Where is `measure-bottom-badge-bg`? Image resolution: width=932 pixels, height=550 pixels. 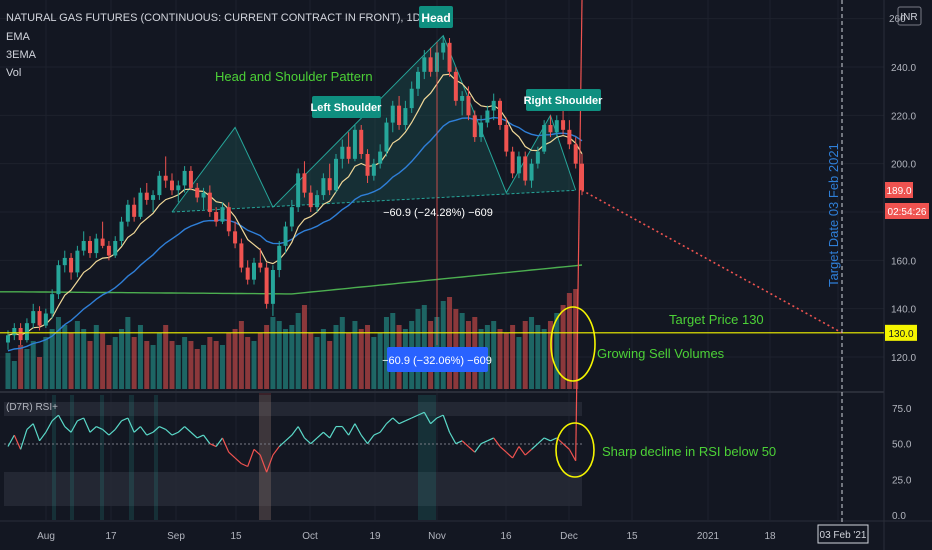
measure-bottom-badge-bg is located at coordinates (437, 359).